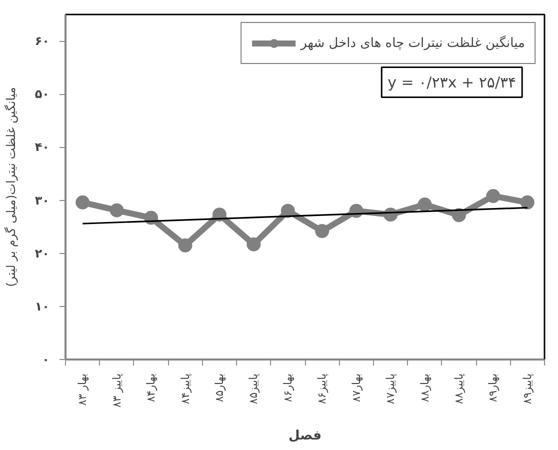 The image size is (558, 450). Describe the element at coordinates (185, 388) in the screenshot. I see `x-tick-label: پاییز۸۴` at that location.